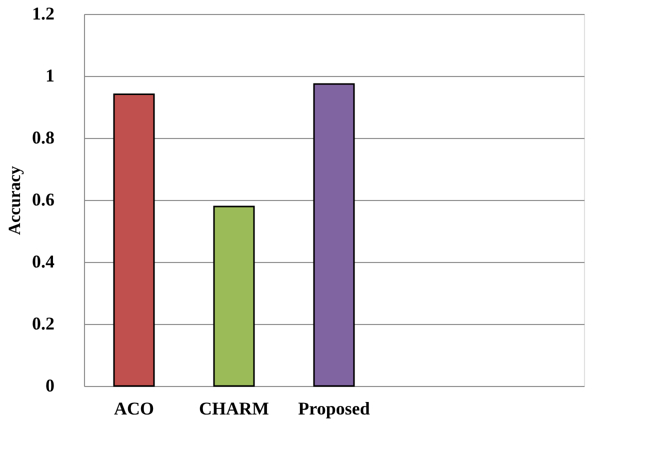 This screenshot has width=656, height=468. I want to click on y-tick-label: 0.4, so click(43, 262).